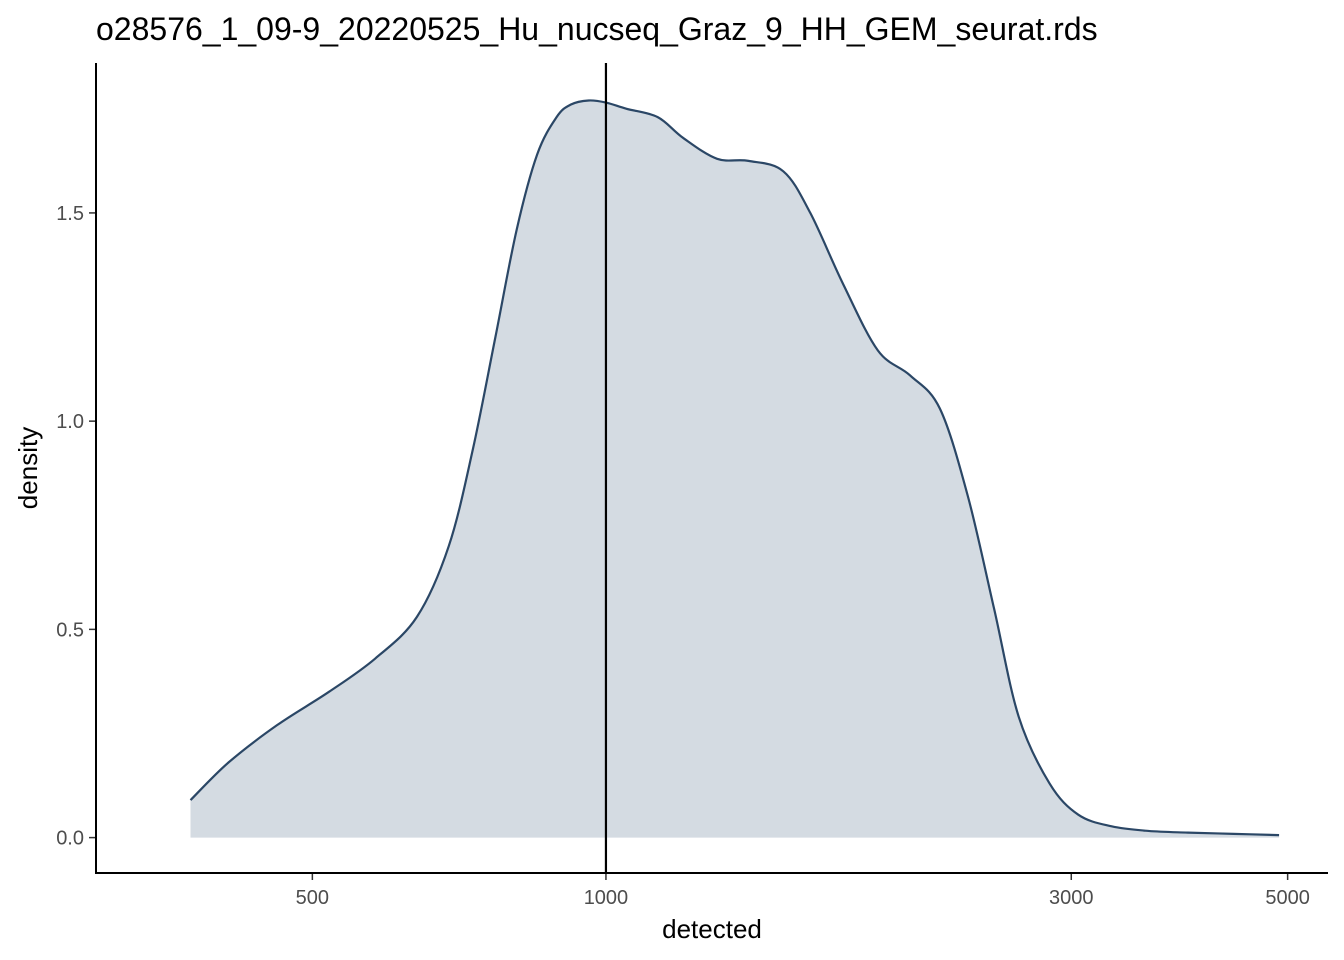  I want to click on x-axis-ticks: 500 1000 3000 5000, so click(803, 891).